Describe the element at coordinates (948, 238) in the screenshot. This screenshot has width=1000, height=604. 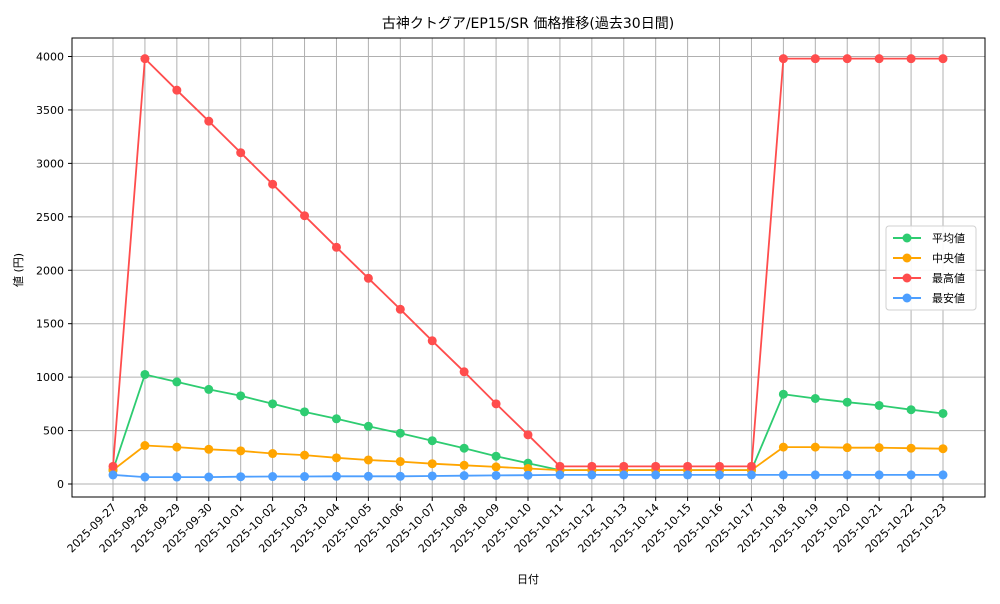
I see `legend-label: 平均値` at that location.